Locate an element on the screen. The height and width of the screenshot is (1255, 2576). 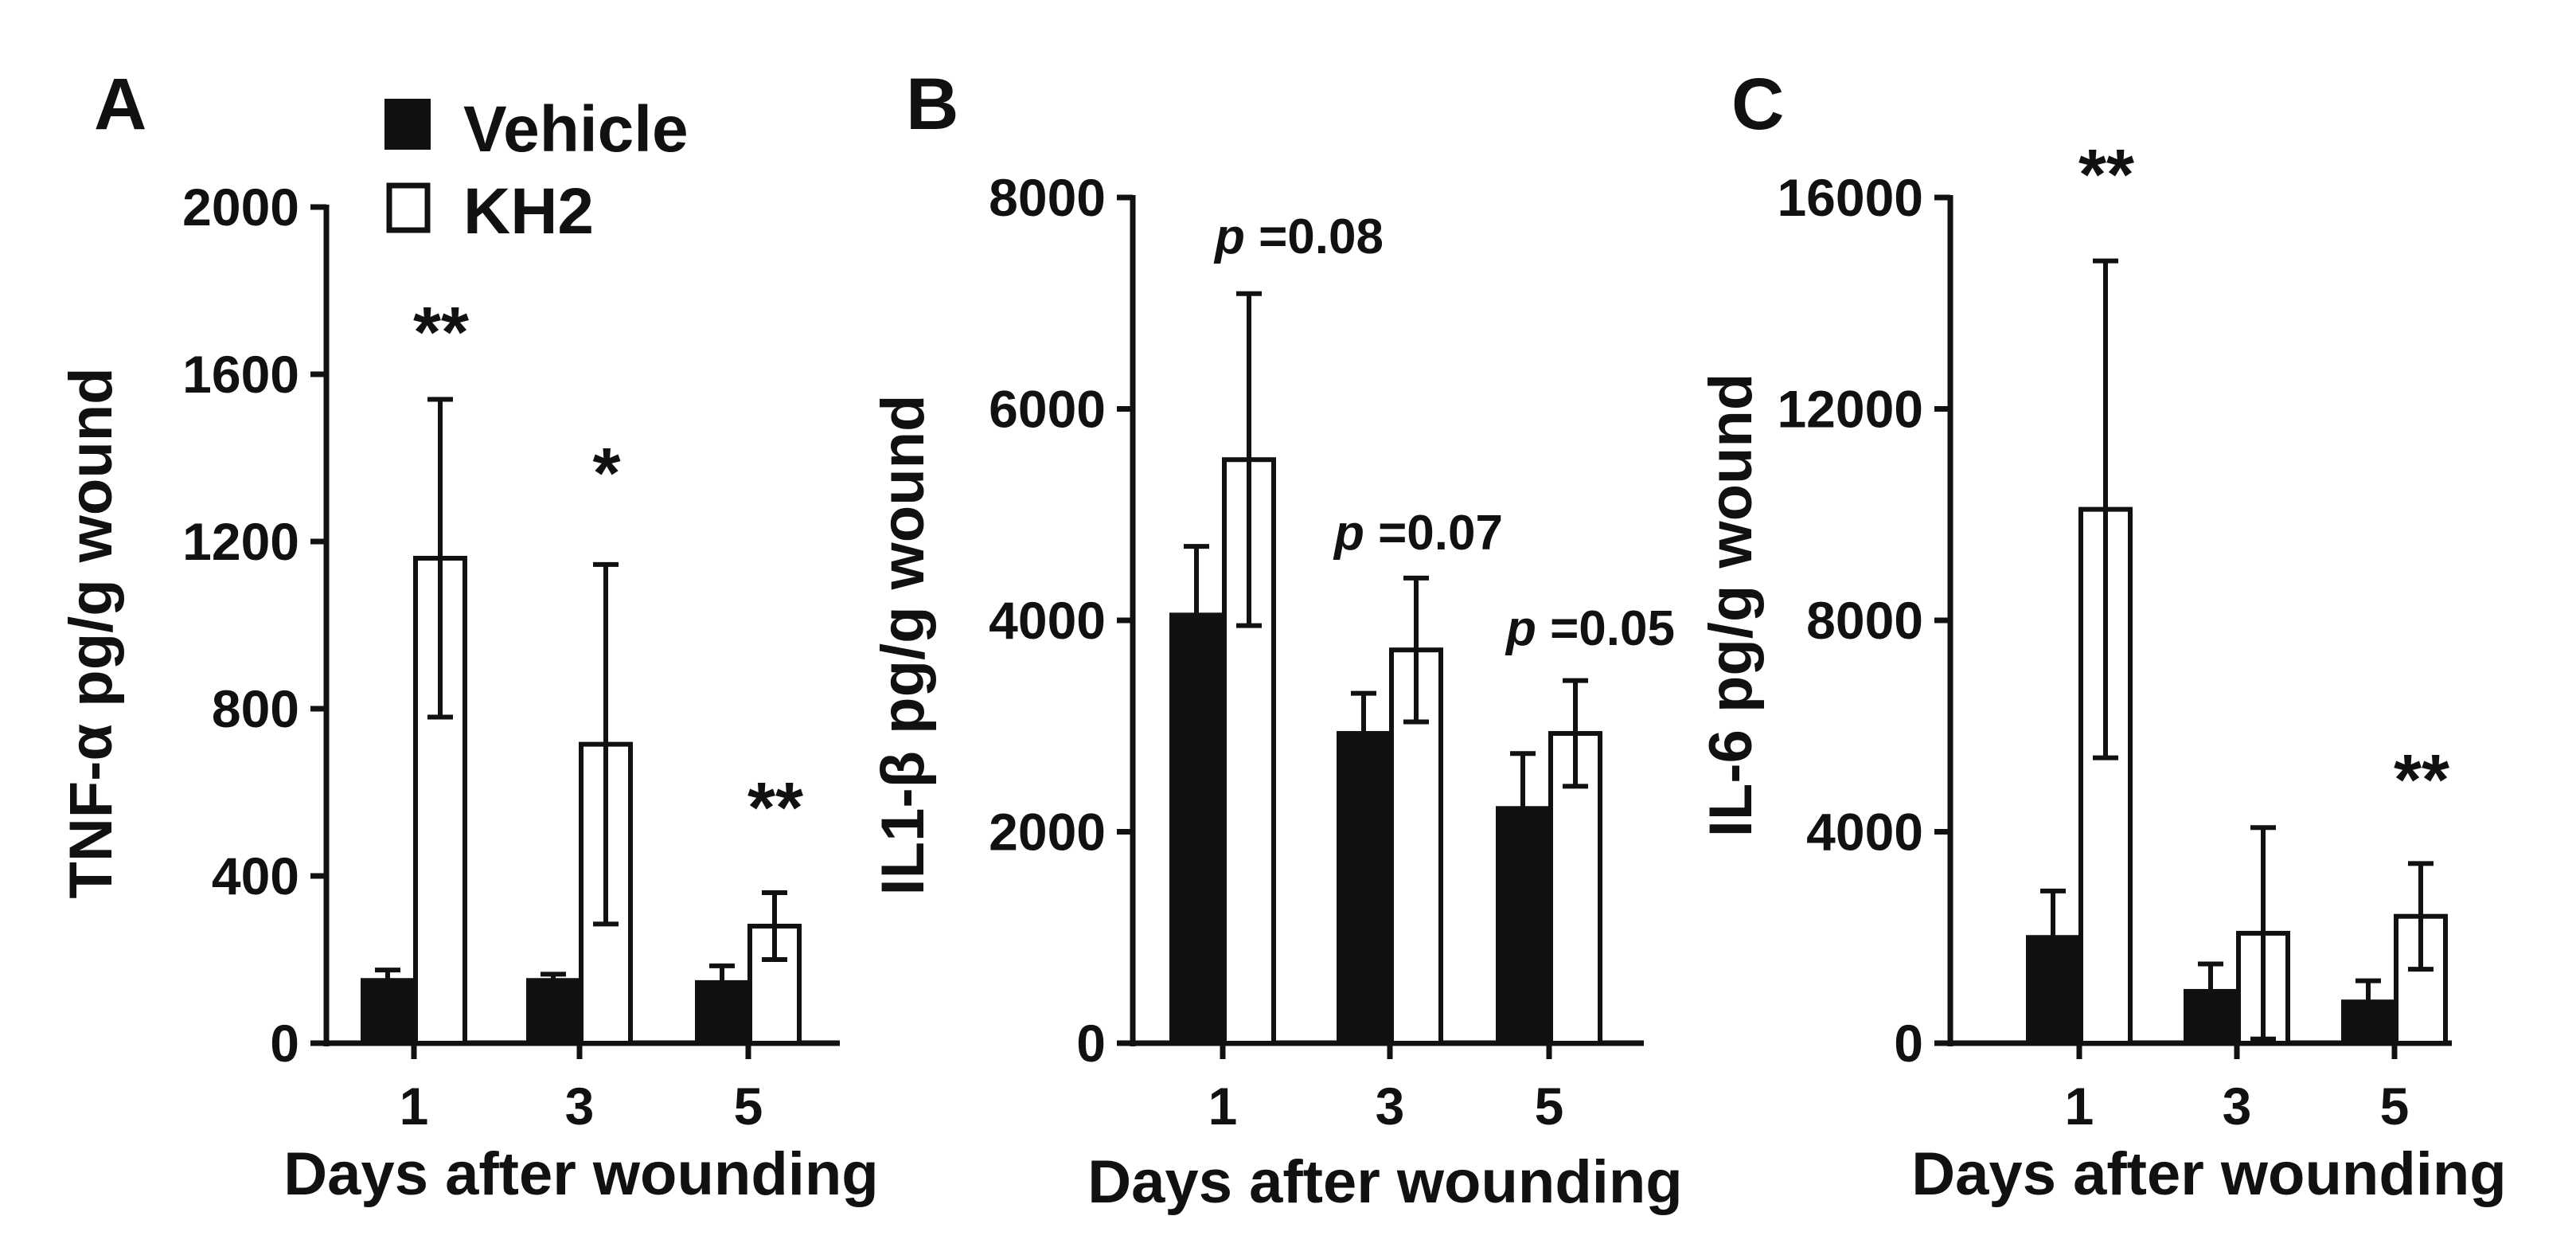
y-tick-label: 1200 is located at coordinates (240, 541).